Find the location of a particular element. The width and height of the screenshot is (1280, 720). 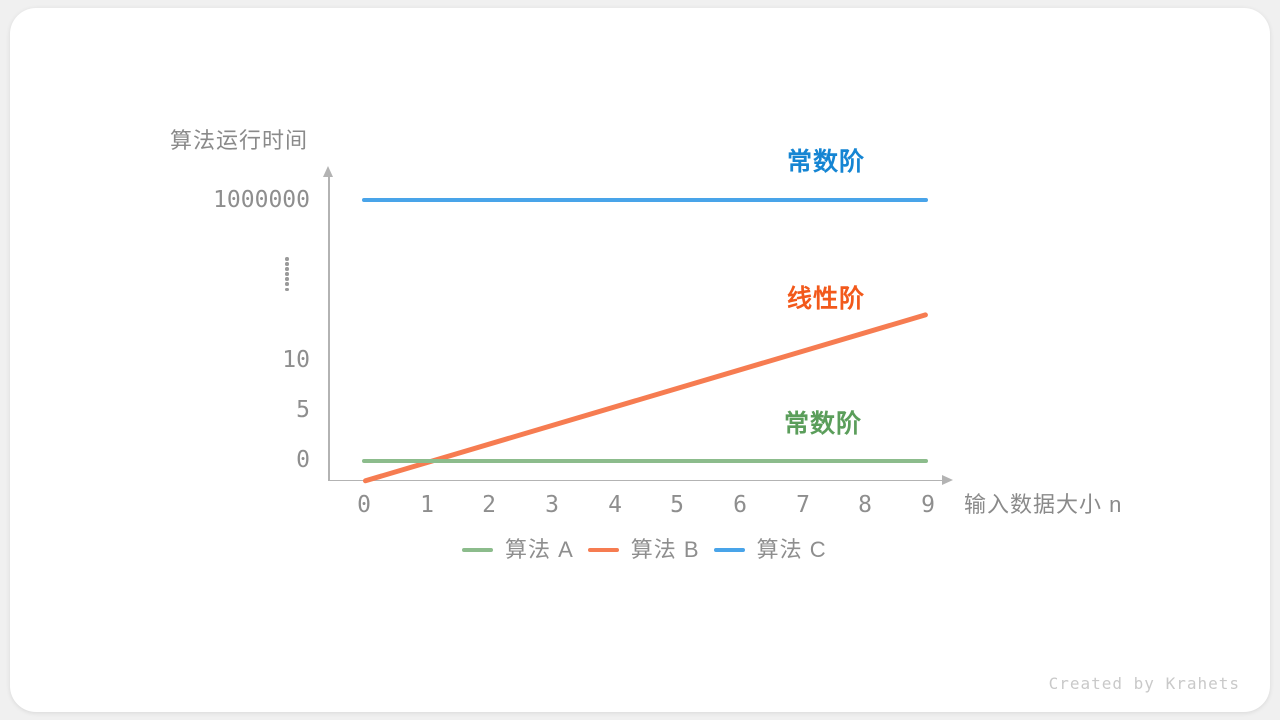

y-tick-0: 0 is located at coordinates (303, 460).